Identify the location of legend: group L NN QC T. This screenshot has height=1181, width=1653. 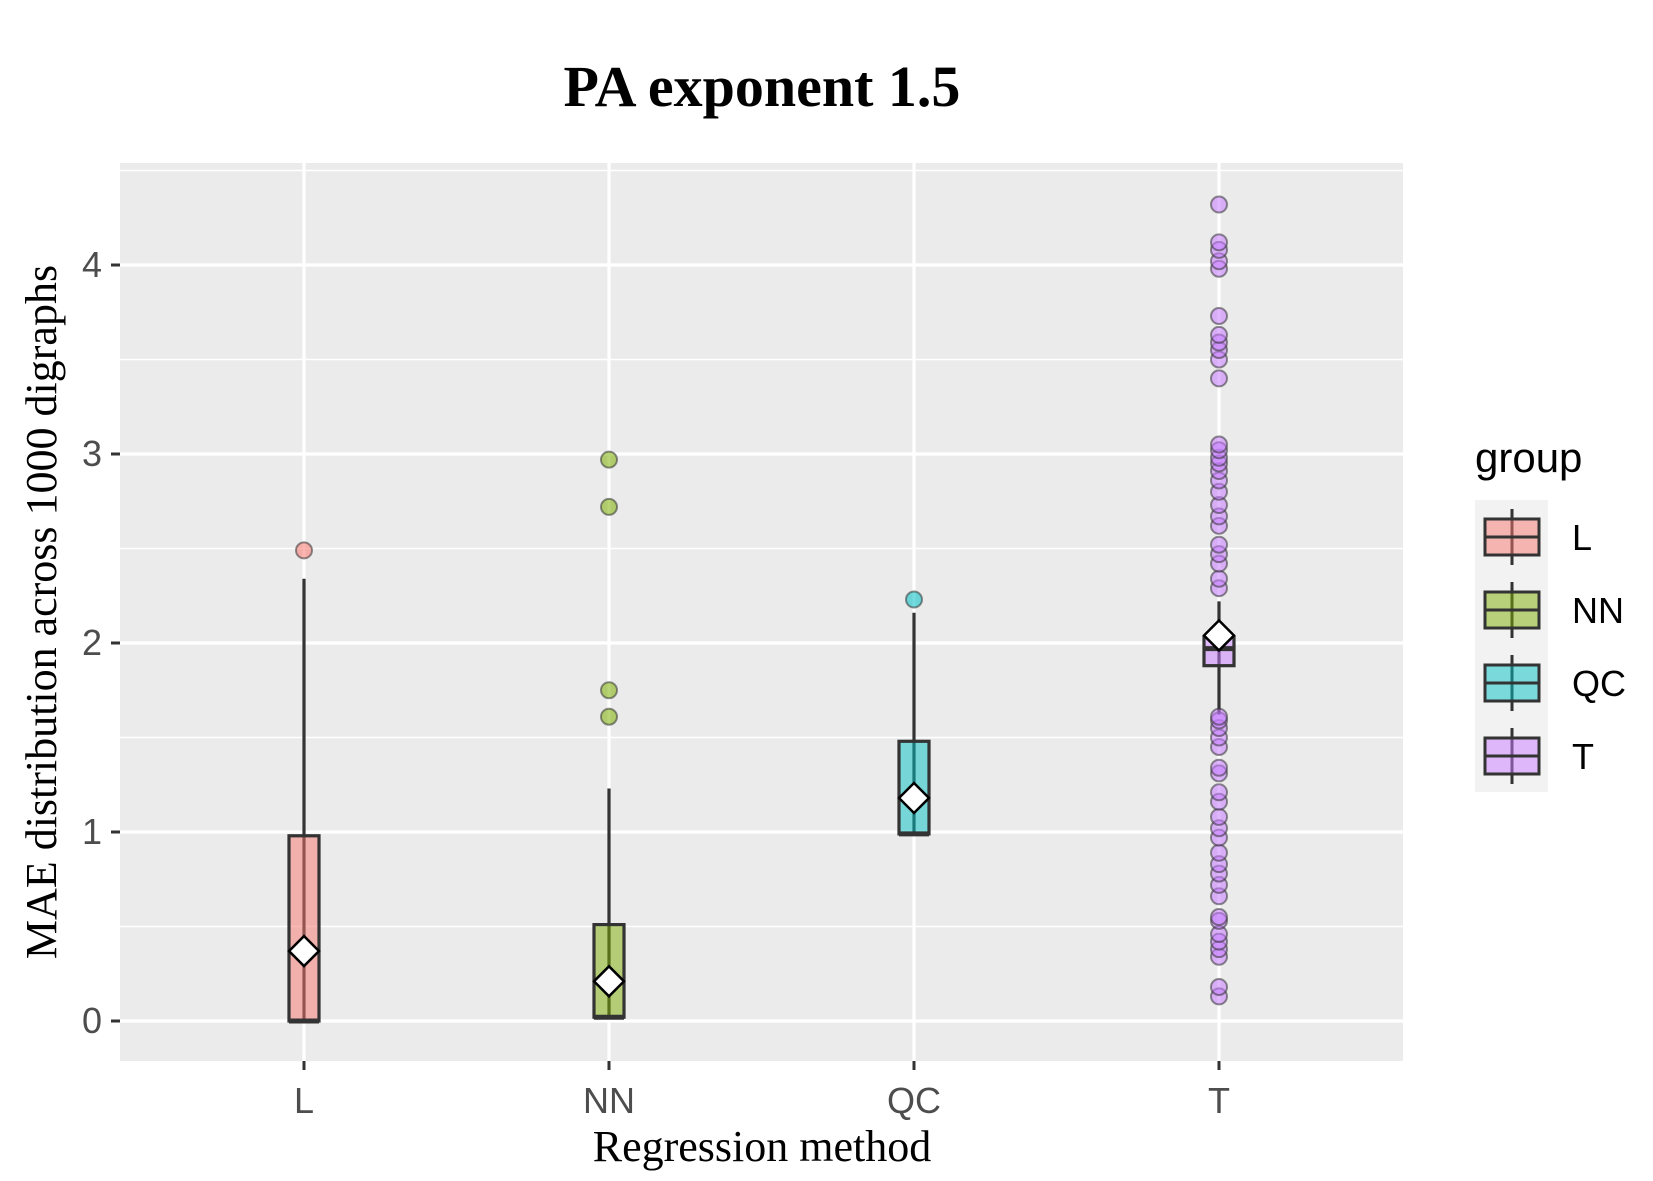
(1550, 613).